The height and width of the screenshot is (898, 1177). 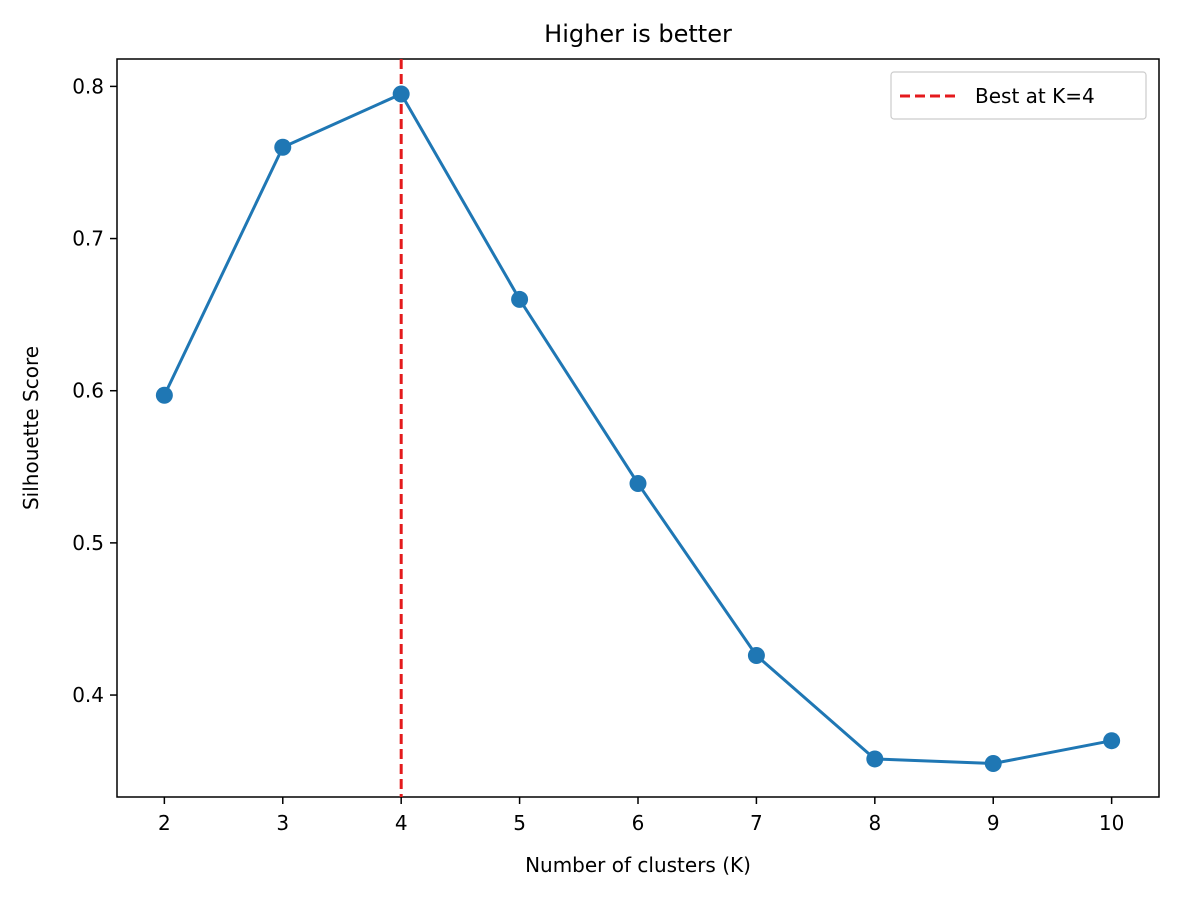 I want to click on legend: Best at K=4, so click(x=1018, y=95).